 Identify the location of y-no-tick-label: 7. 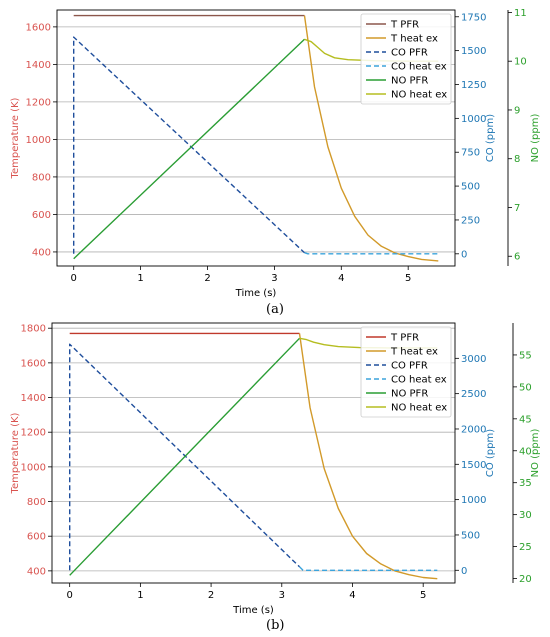
(517, 208).